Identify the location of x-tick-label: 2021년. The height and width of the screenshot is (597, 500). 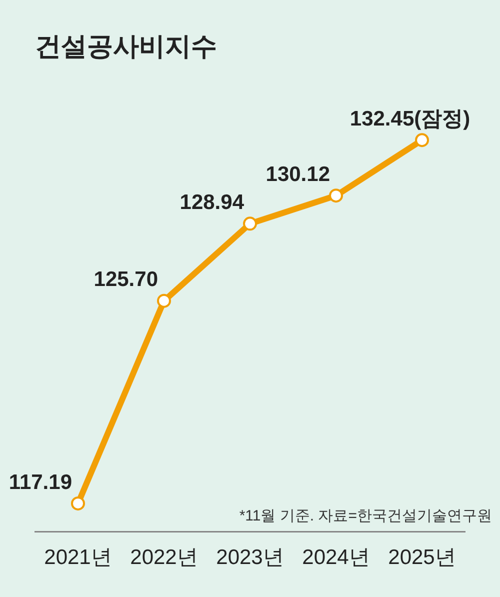
(78, 558).